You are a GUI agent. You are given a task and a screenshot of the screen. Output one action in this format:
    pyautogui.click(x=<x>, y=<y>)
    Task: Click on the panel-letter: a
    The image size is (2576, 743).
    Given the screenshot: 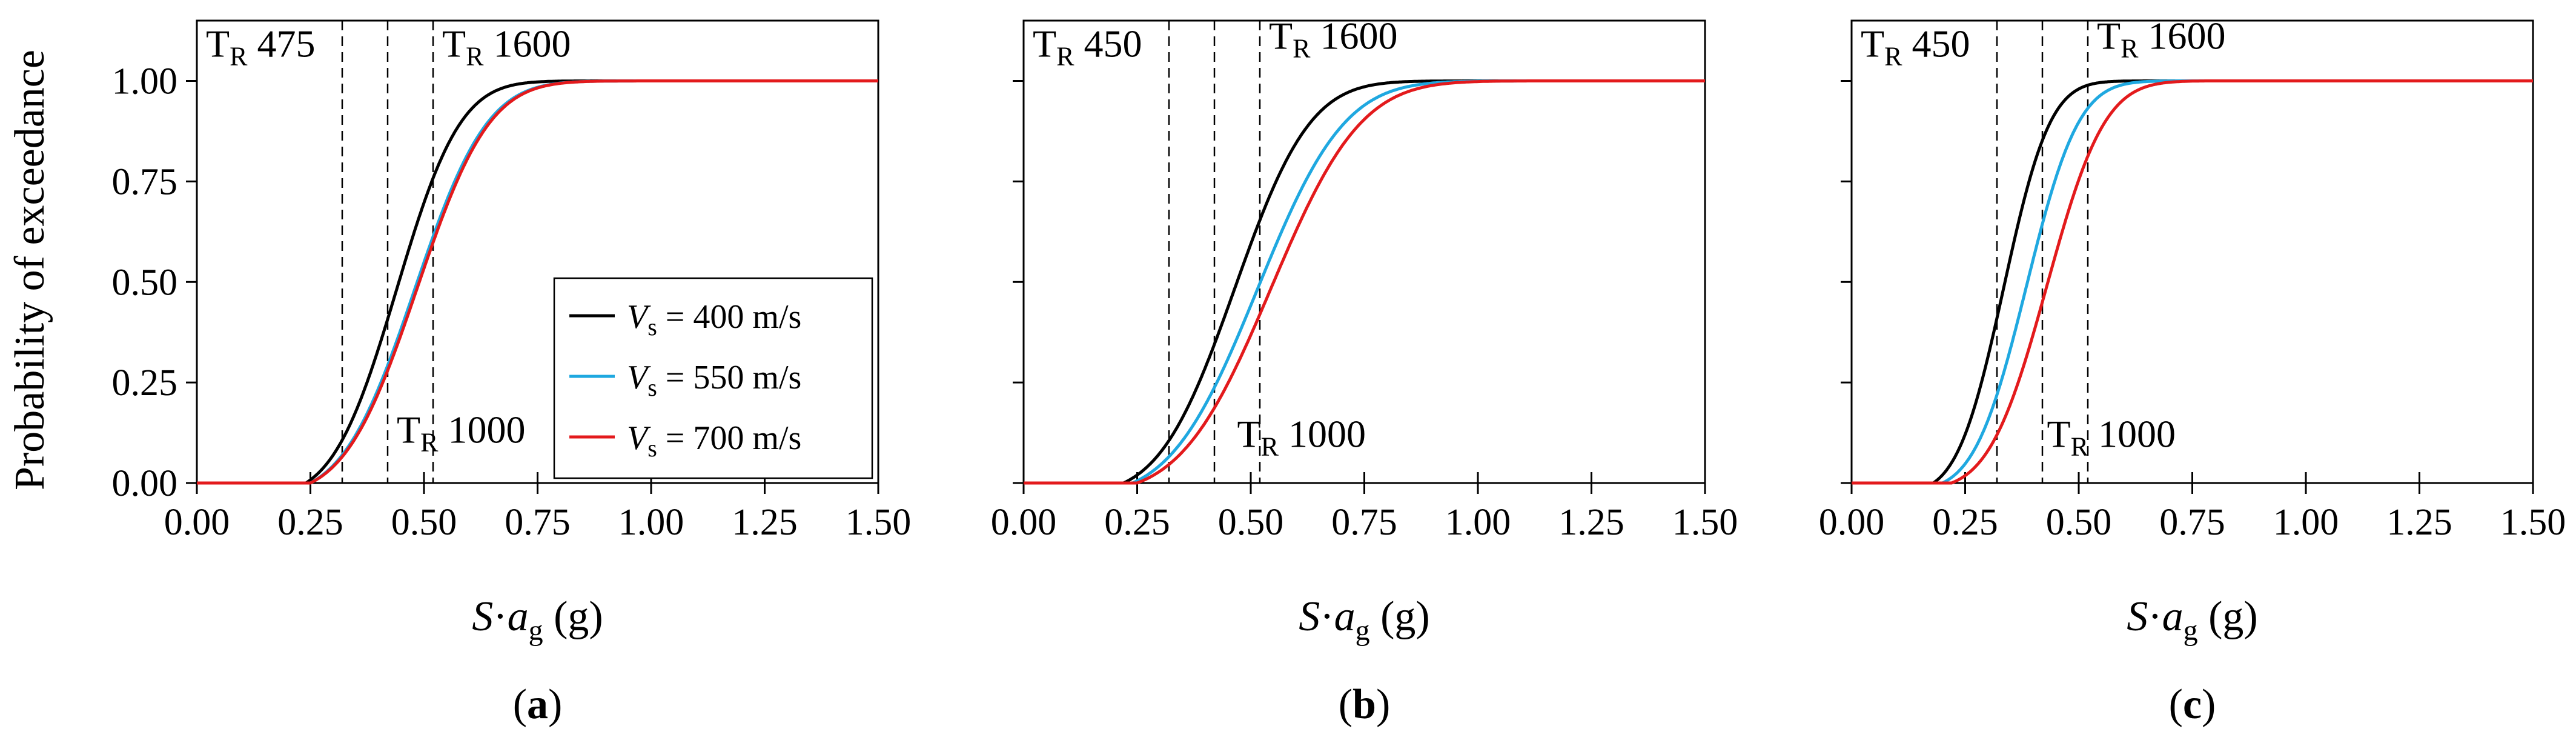 What is the action you would take?
    pyautogui.click(x=537, y=704)
    